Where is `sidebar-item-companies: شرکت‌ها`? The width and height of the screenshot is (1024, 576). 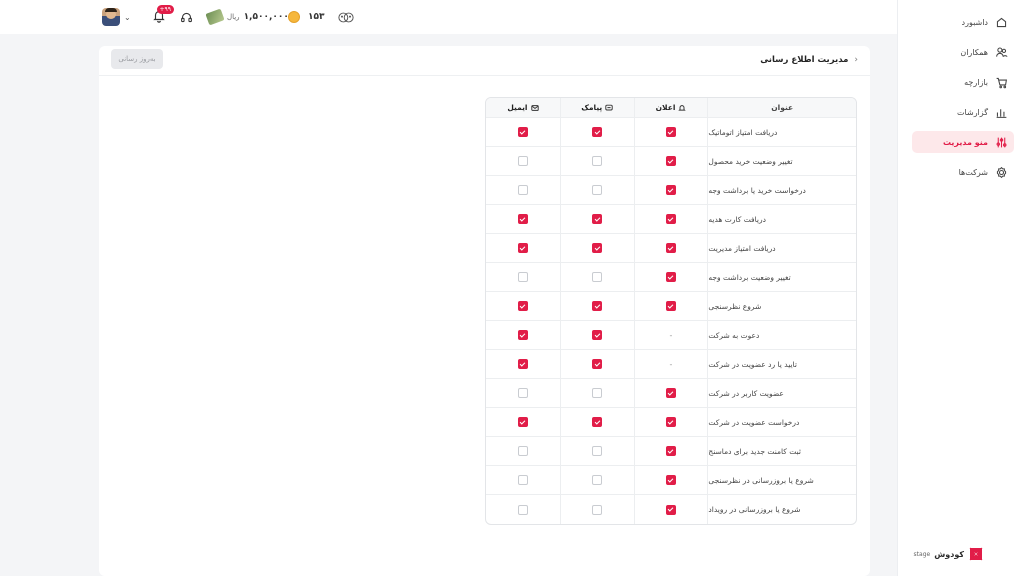
sidebar-item-companies: شرکت‌ها is located at coordinates (963, 172).